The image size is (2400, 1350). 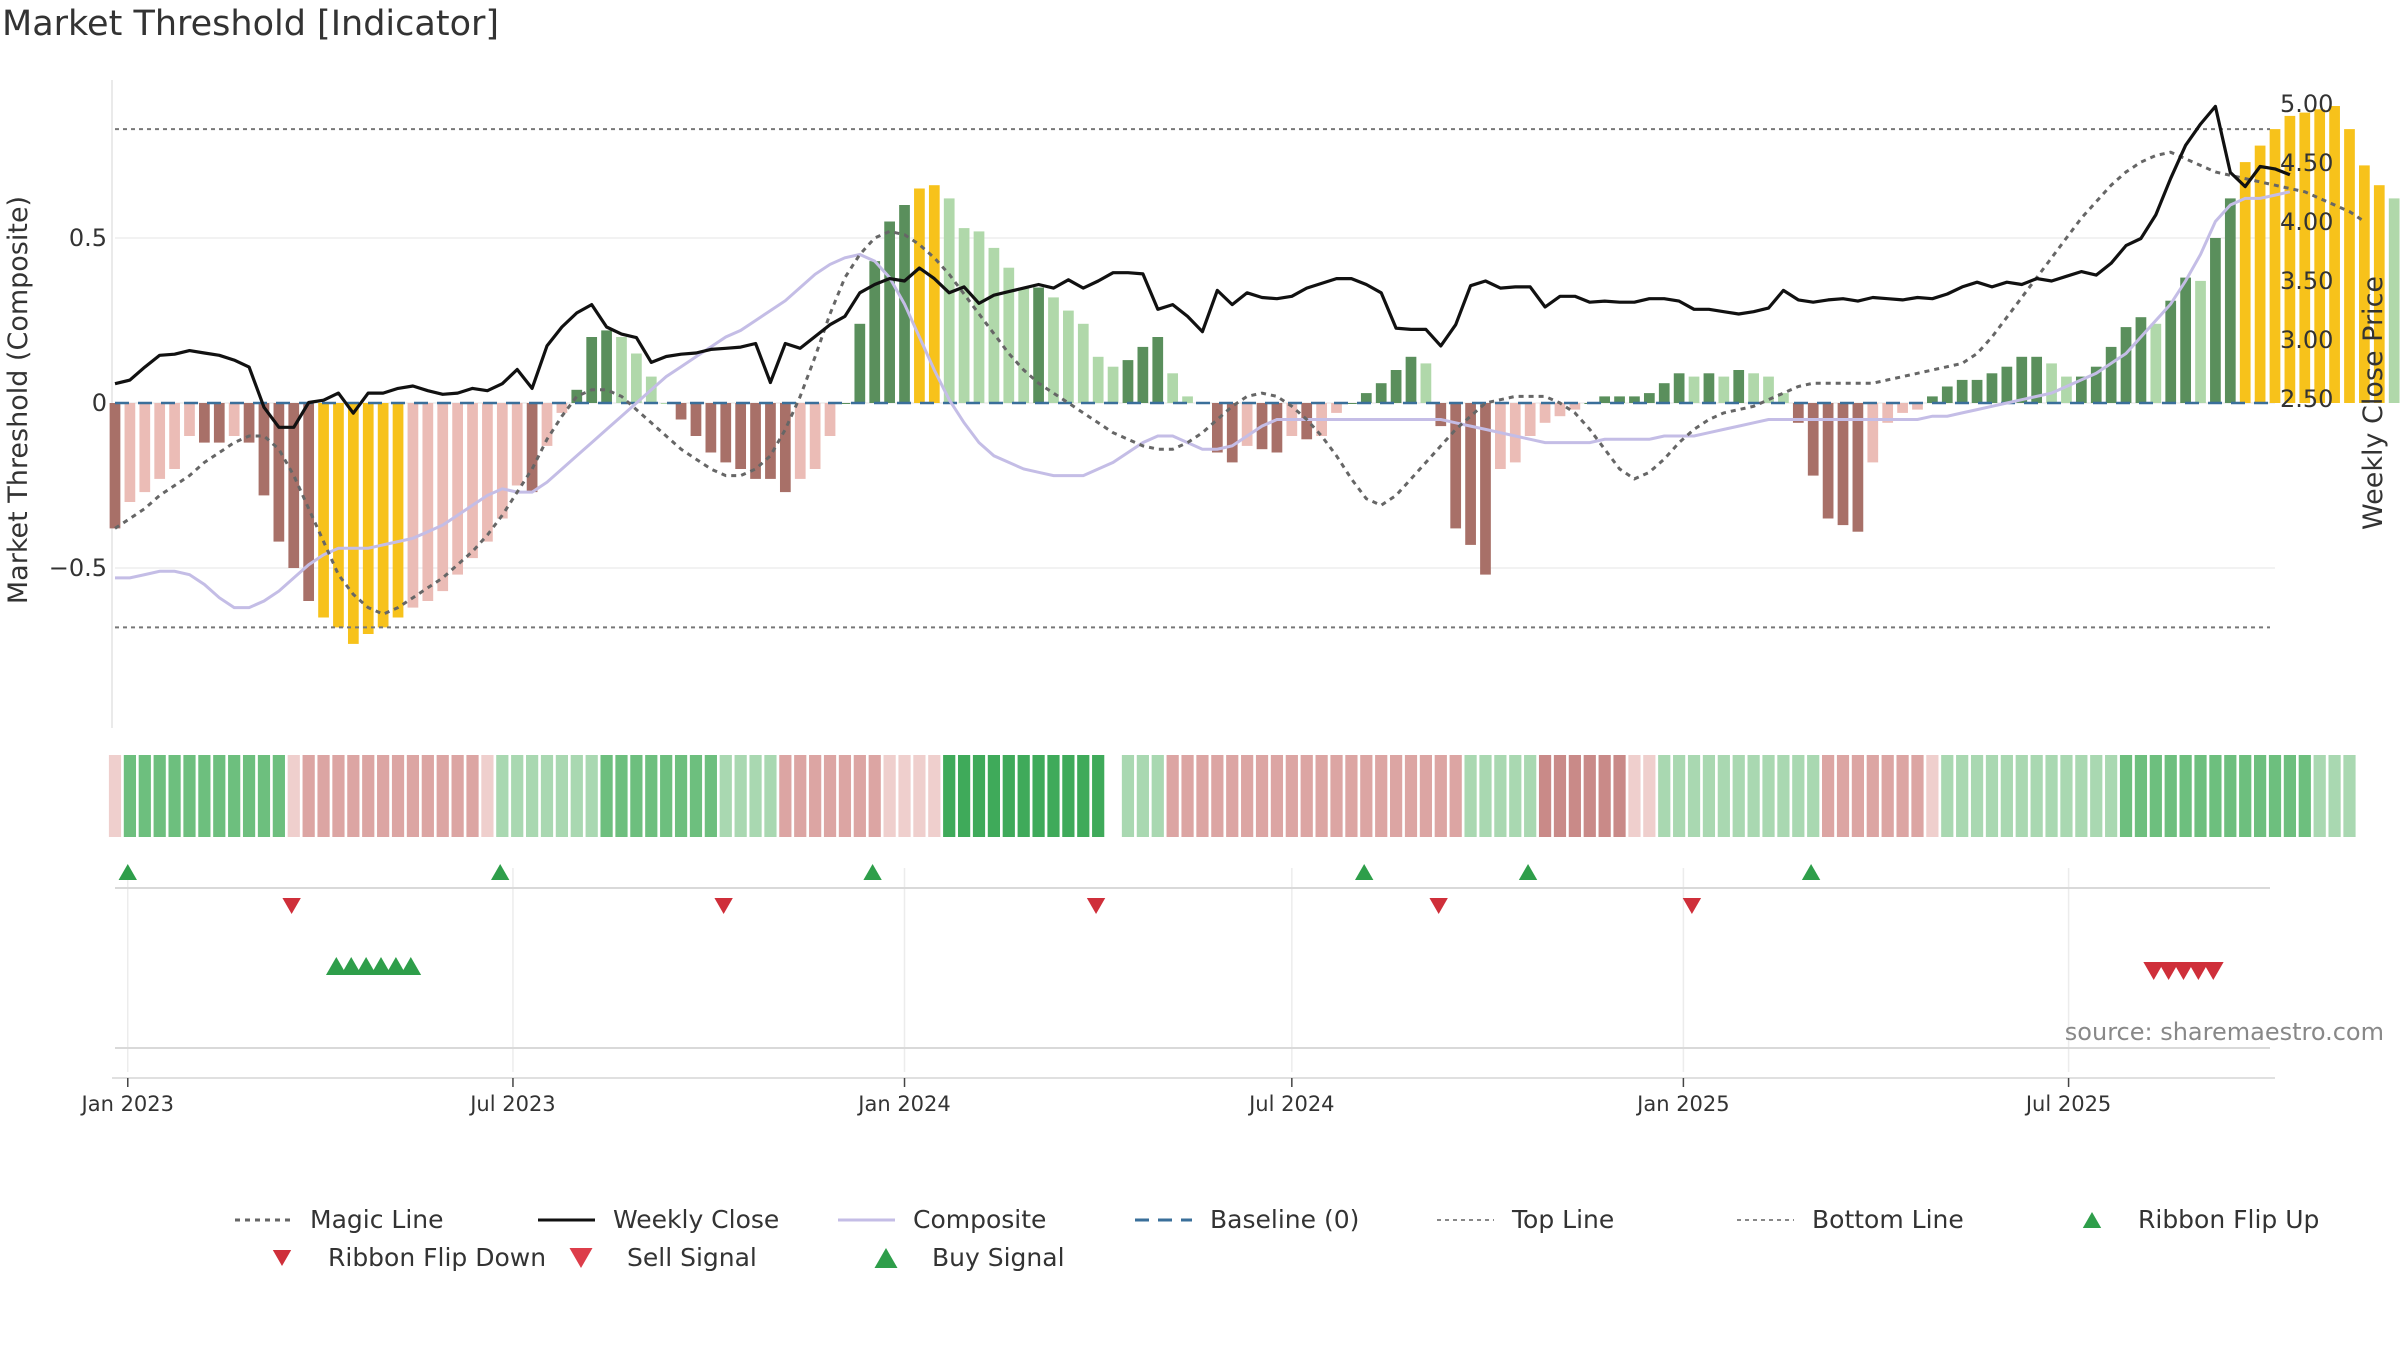 I want to click on legend-item: Bottom Line, so click(x=1850, y=1219).